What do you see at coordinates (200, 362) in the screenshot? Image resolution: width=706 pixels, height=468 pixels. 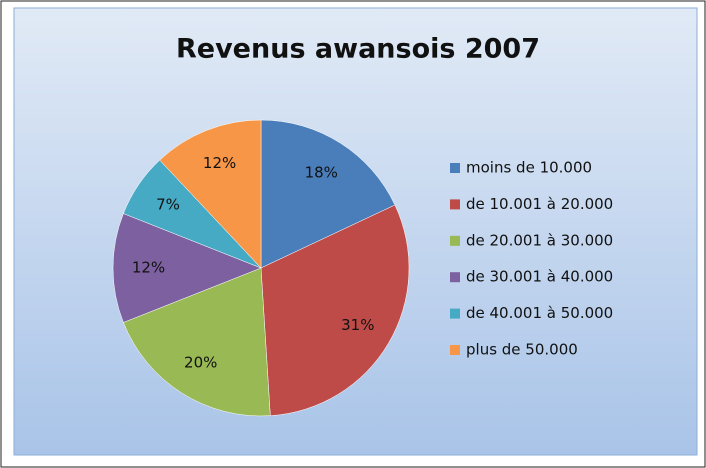 I see `data-label: 20%` at bounding box center [200, 362].